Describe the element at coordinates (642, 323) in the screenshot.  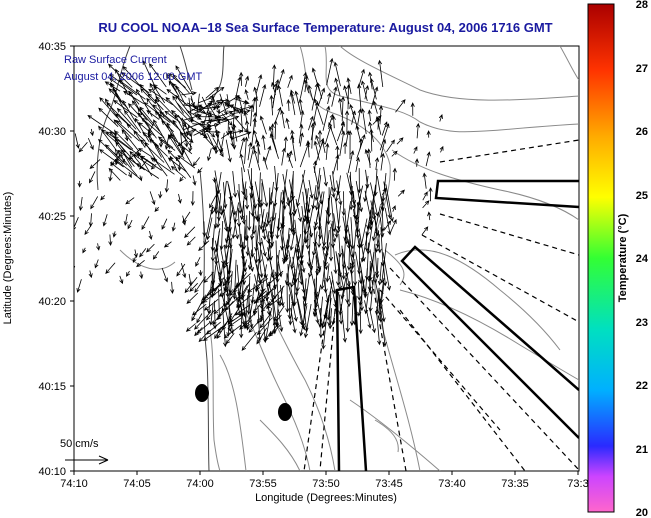
I see `colorbar-tick-label: 23` at that location.